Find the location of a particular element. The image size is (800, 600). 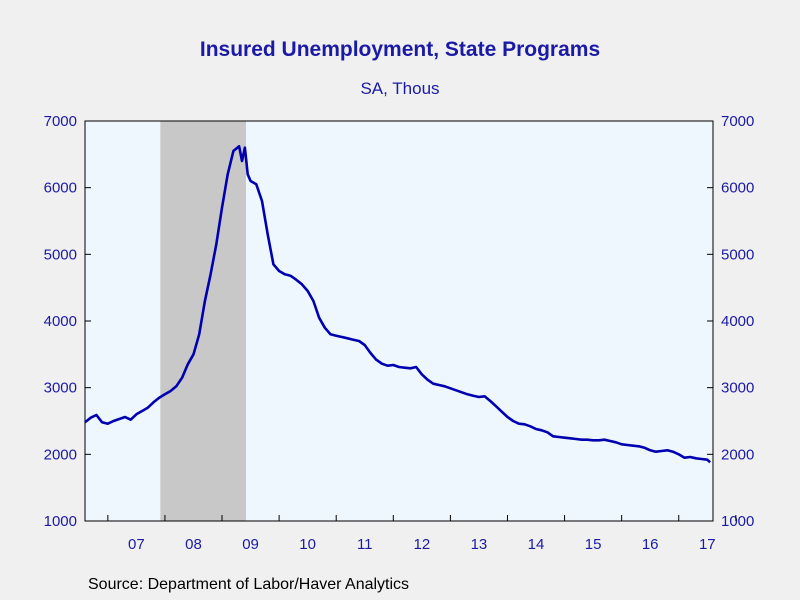

xtick-label: 08 is located at coordinates (193, 544).